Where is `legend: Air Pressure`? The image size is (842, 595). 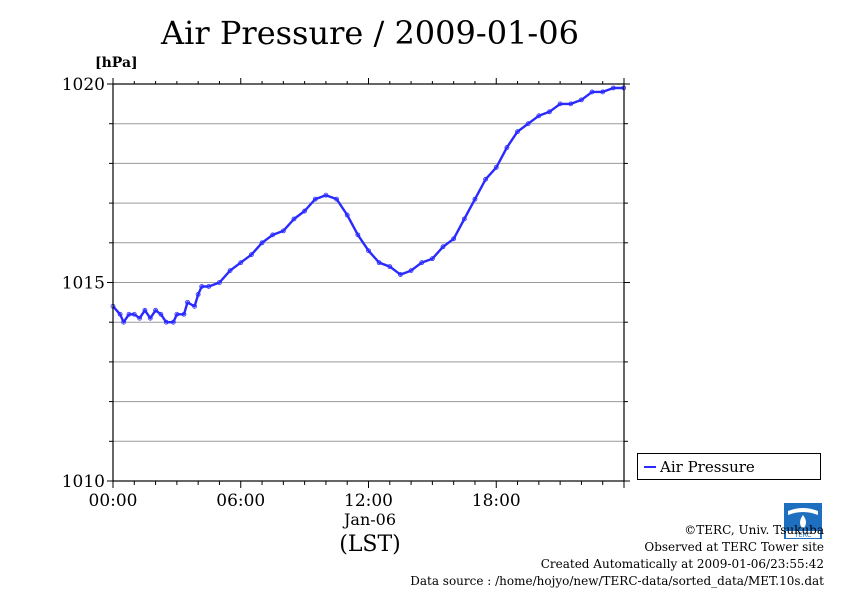 legend: Air Pressure is located at coordinates (729, 466).